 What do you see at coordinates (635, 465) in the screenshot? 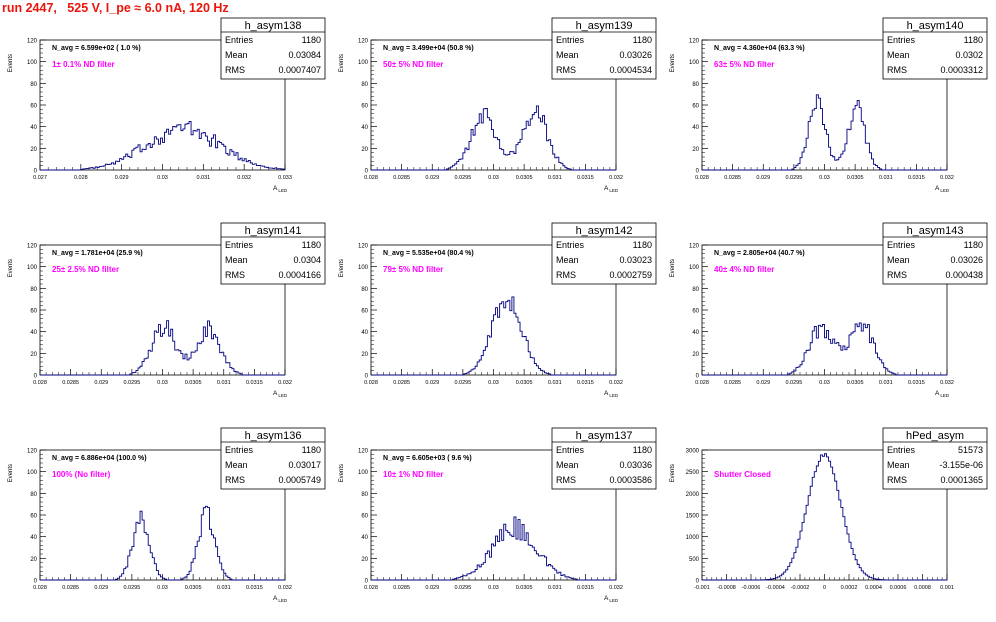
I see `stats-value: 0.03036` at bounding box center [635, 465].